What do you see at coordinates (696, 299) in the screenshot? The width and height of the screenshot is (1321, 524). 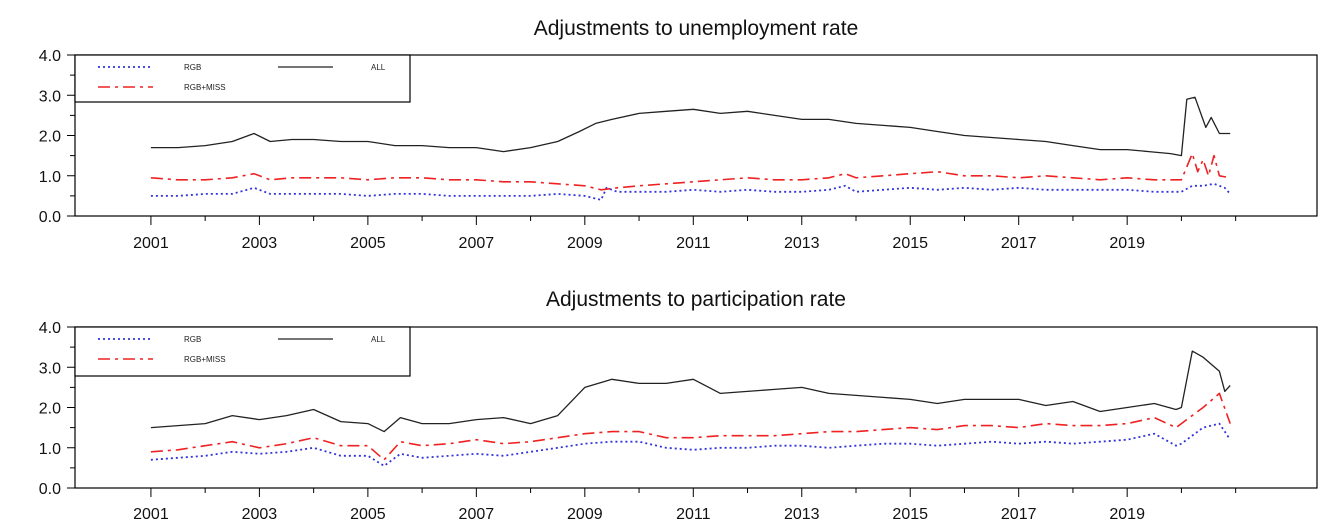 I see `chart-title: Adjustments to participation rate` at bounding box center [696, 299].